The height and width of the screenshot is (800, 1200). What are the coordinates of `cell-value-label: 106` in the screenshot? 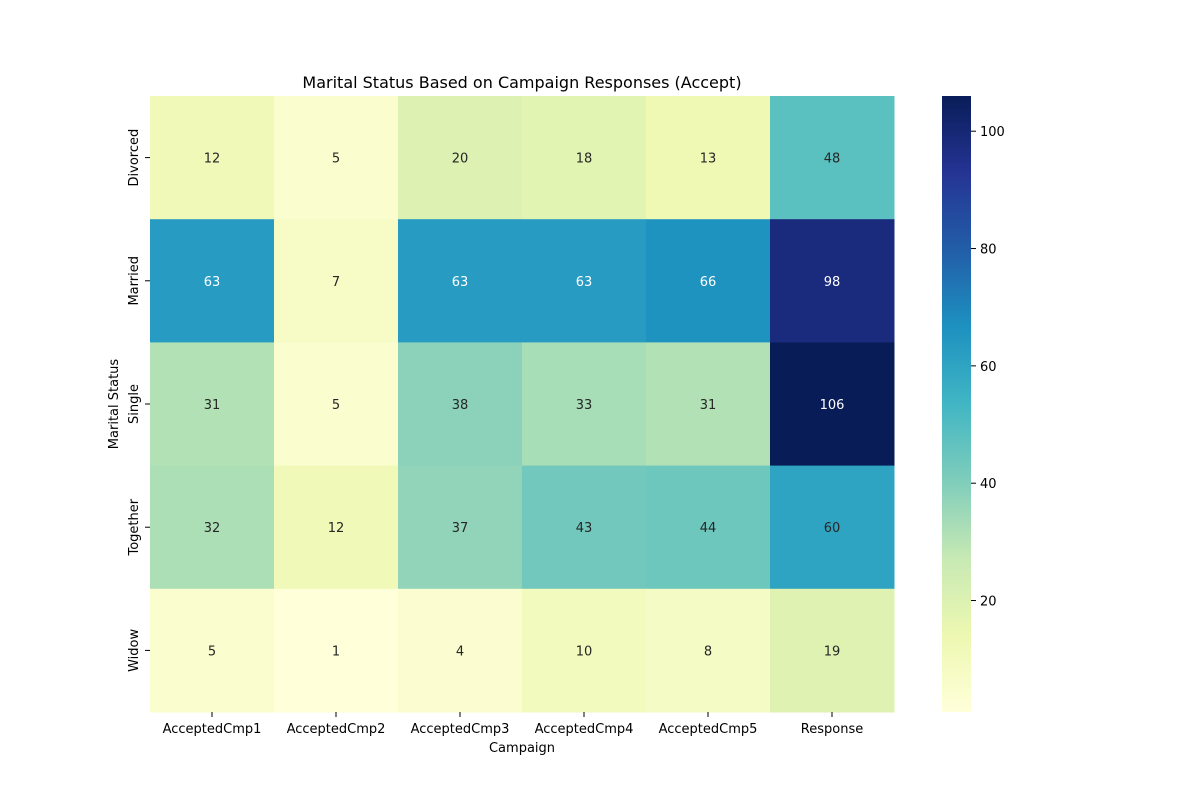 It's located at (832, 405).